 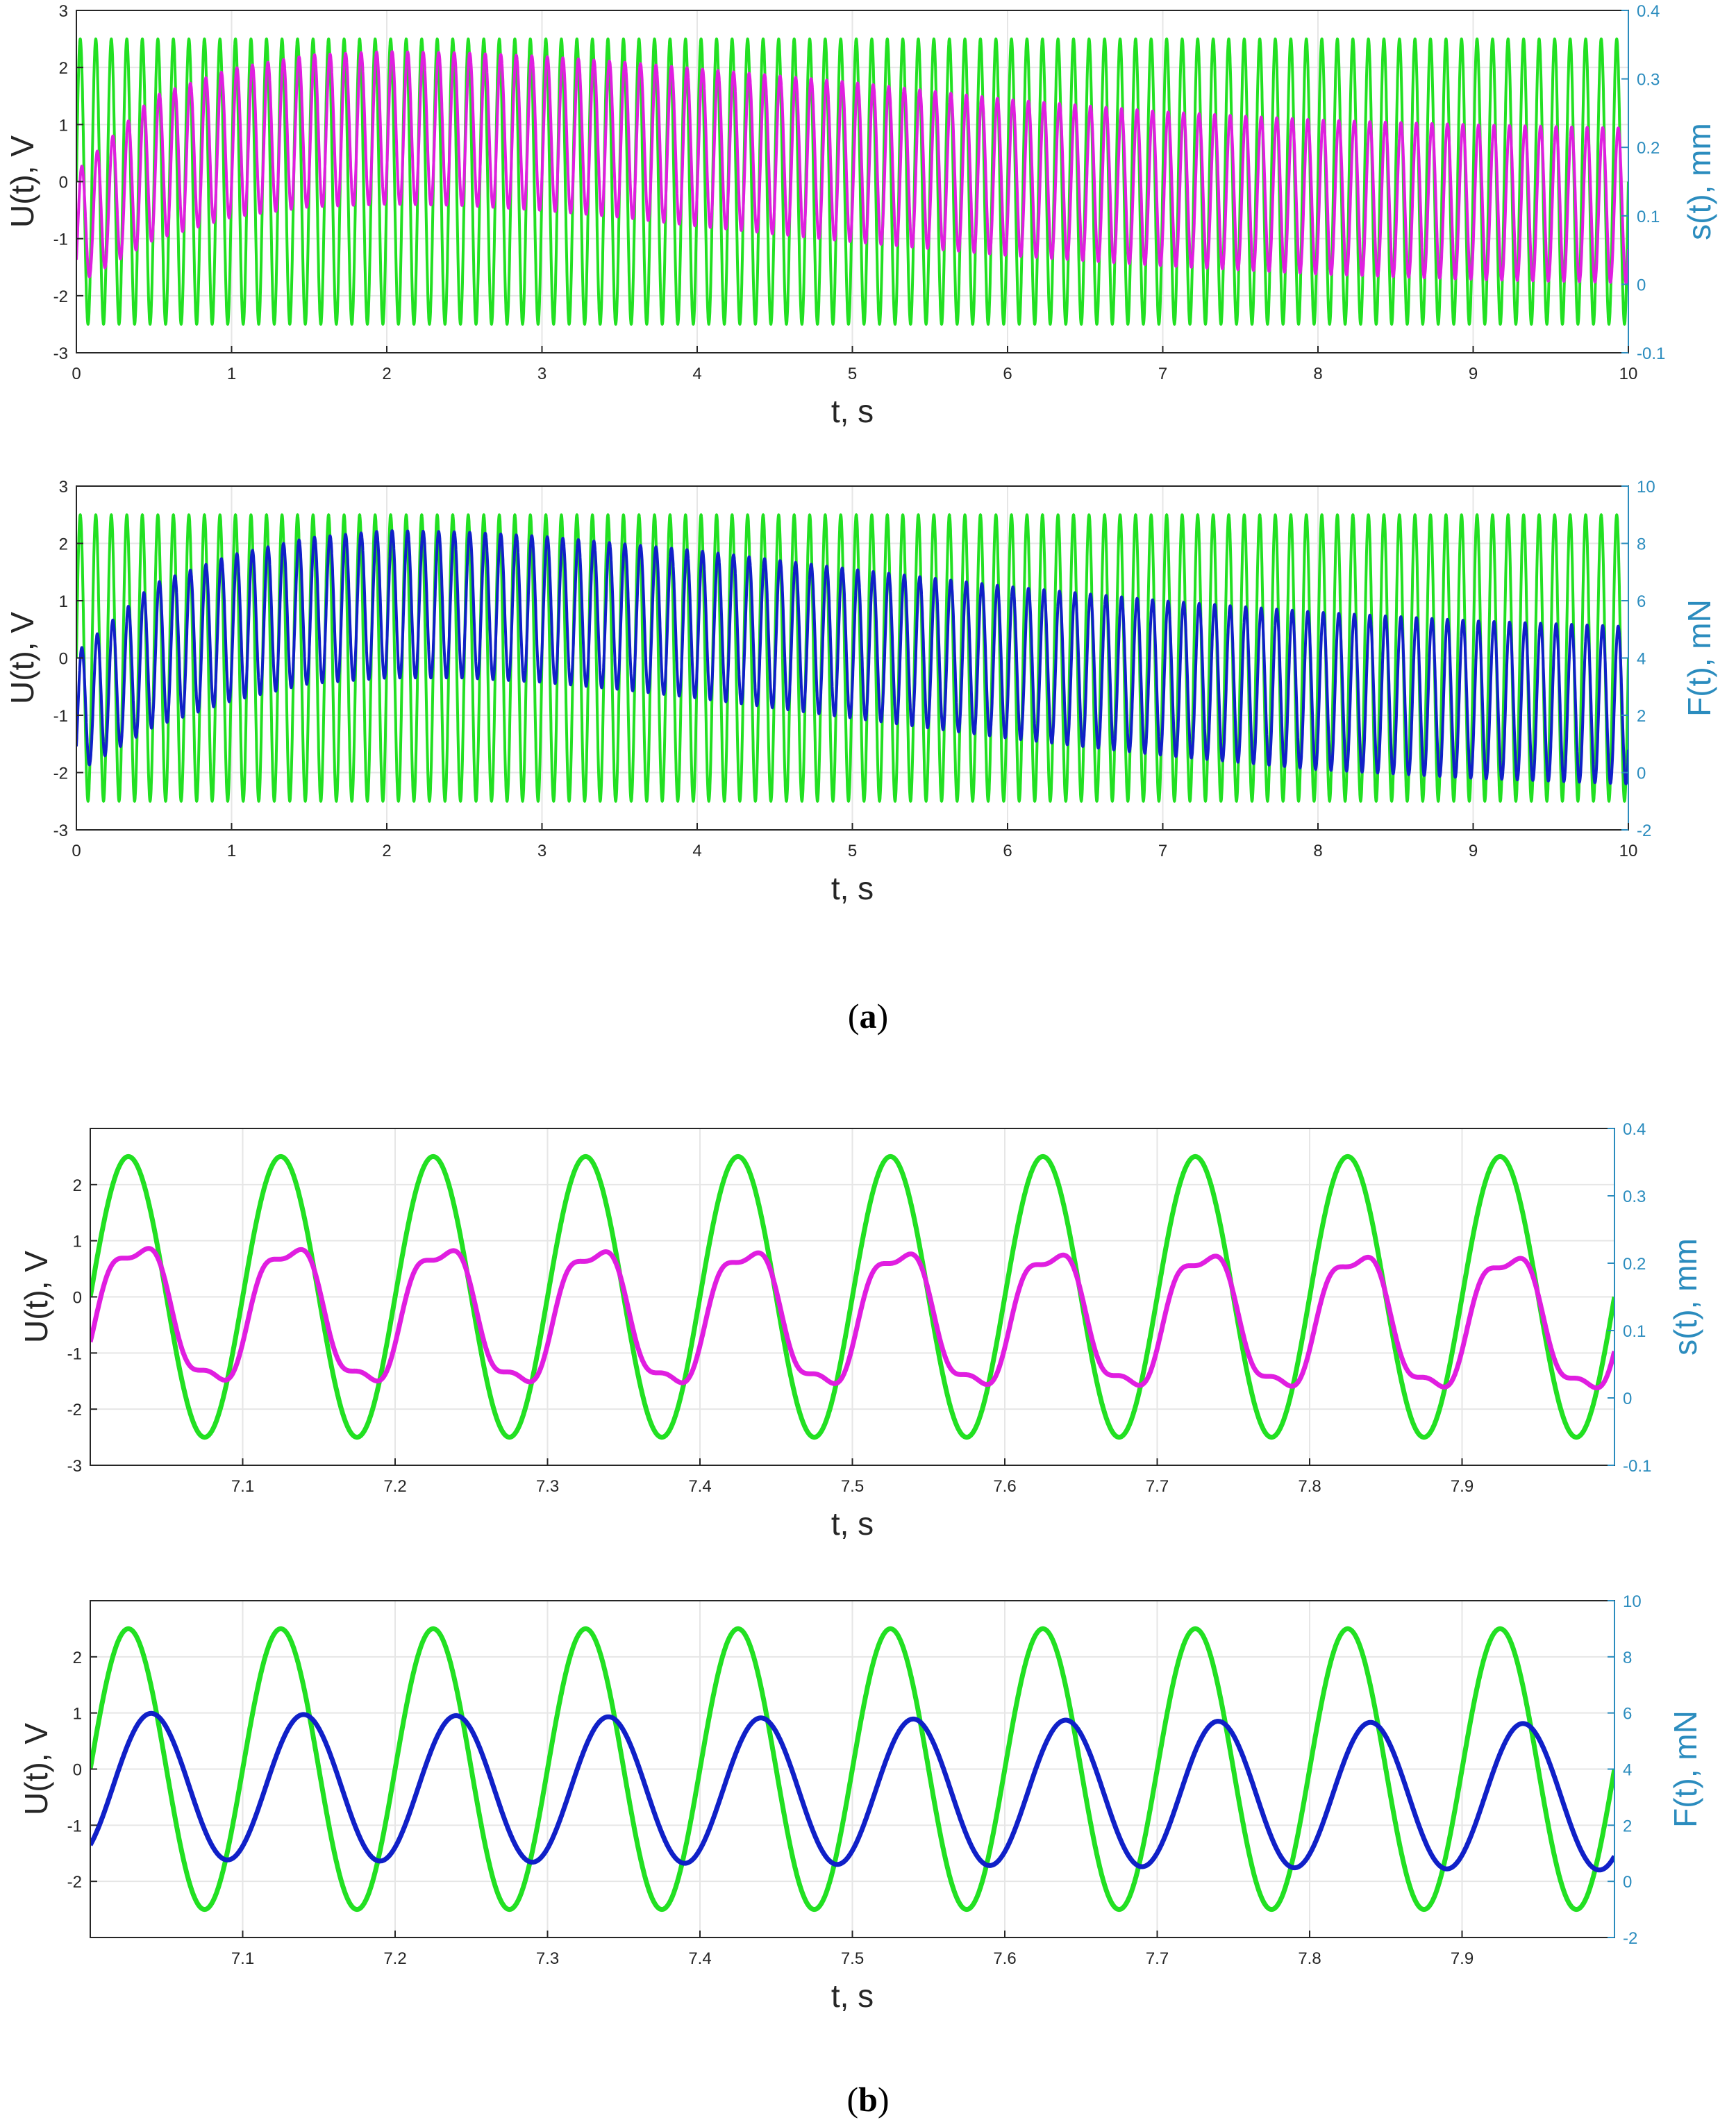 I want to click on caption-b: (b), so click(x=867, y=2099).